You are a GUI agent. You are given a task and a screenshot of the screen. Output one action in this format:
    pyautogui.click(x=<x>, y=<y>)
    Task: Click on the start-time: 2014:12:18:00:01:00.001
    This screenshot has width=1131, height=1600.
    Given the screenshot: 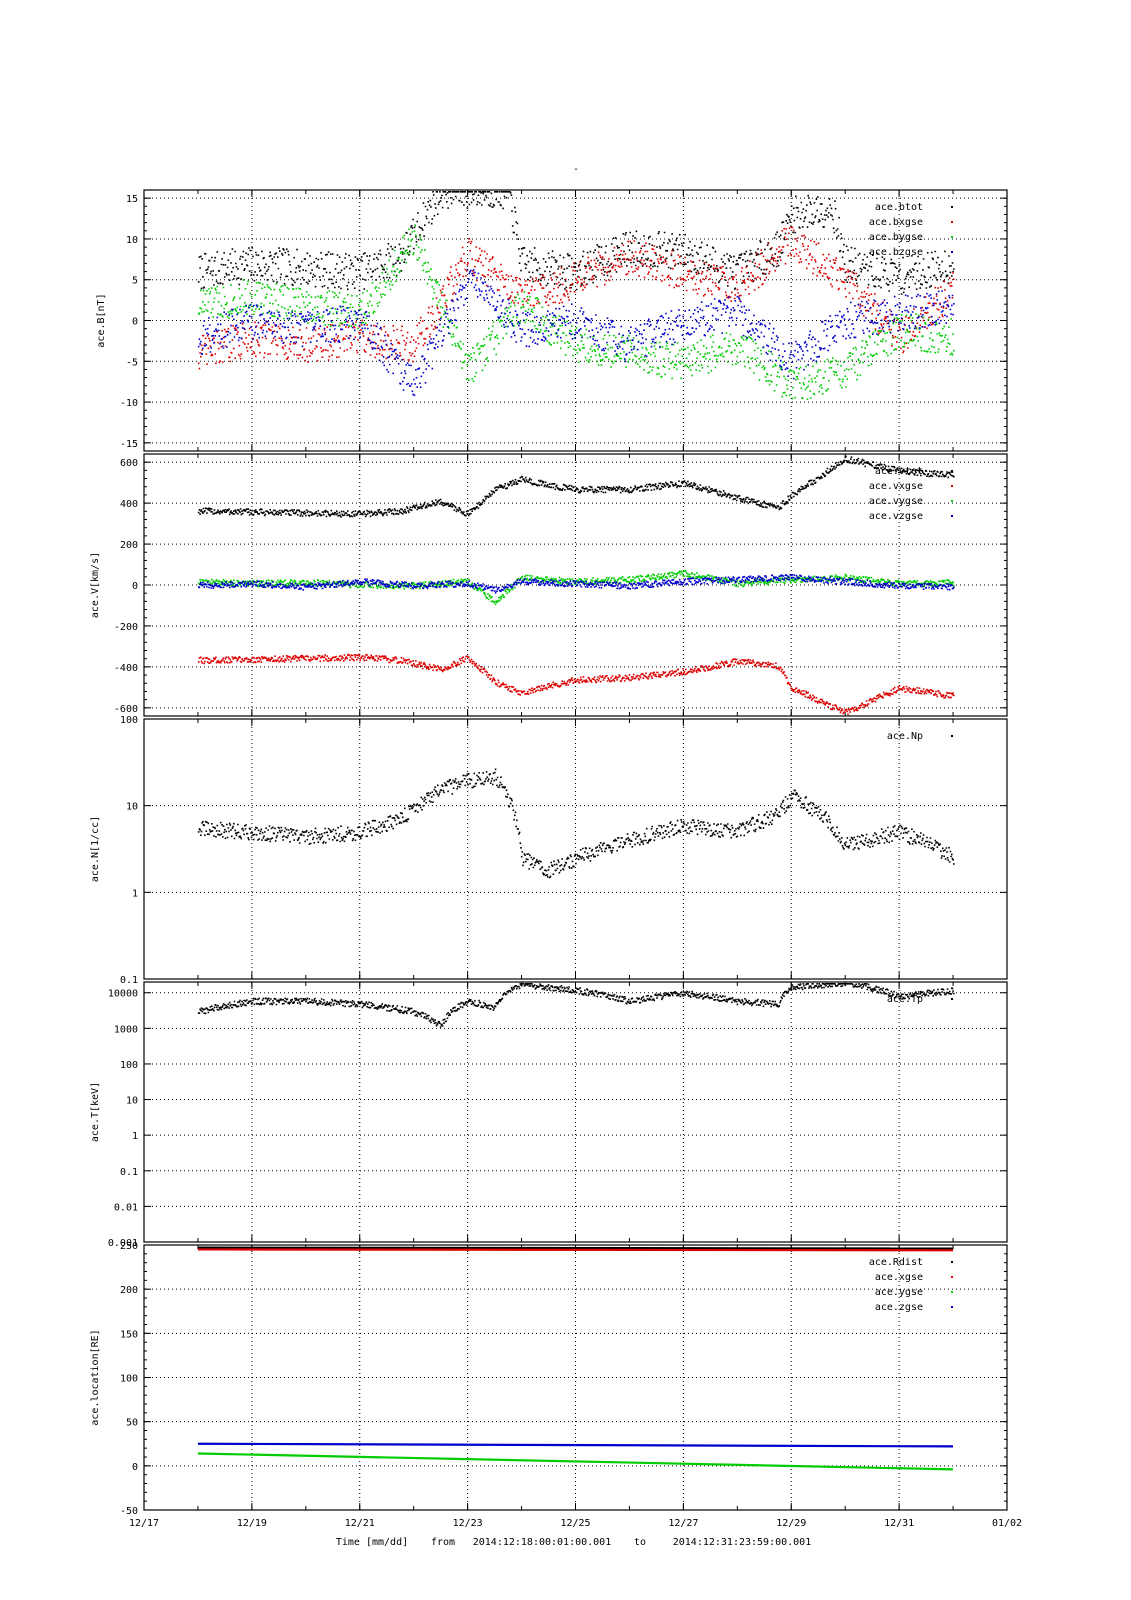 What is the action you would take?
    pyautogui.click(x=542, y=1542)
    